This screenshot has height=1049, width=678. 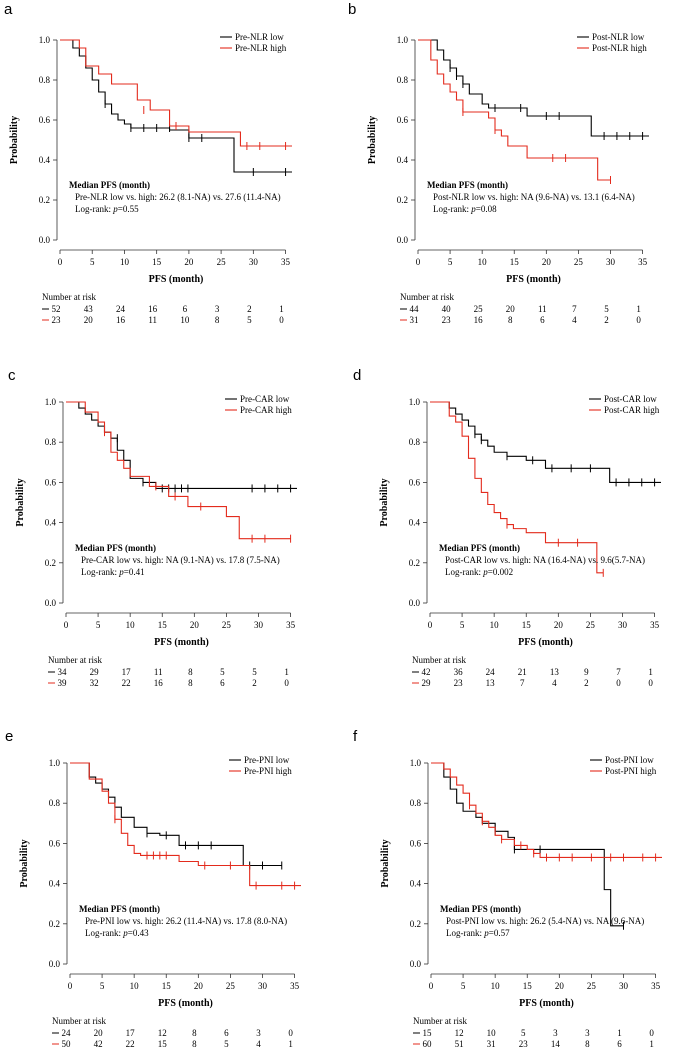 I want to click on risk-count: 15, so click(x=428, y=1033).